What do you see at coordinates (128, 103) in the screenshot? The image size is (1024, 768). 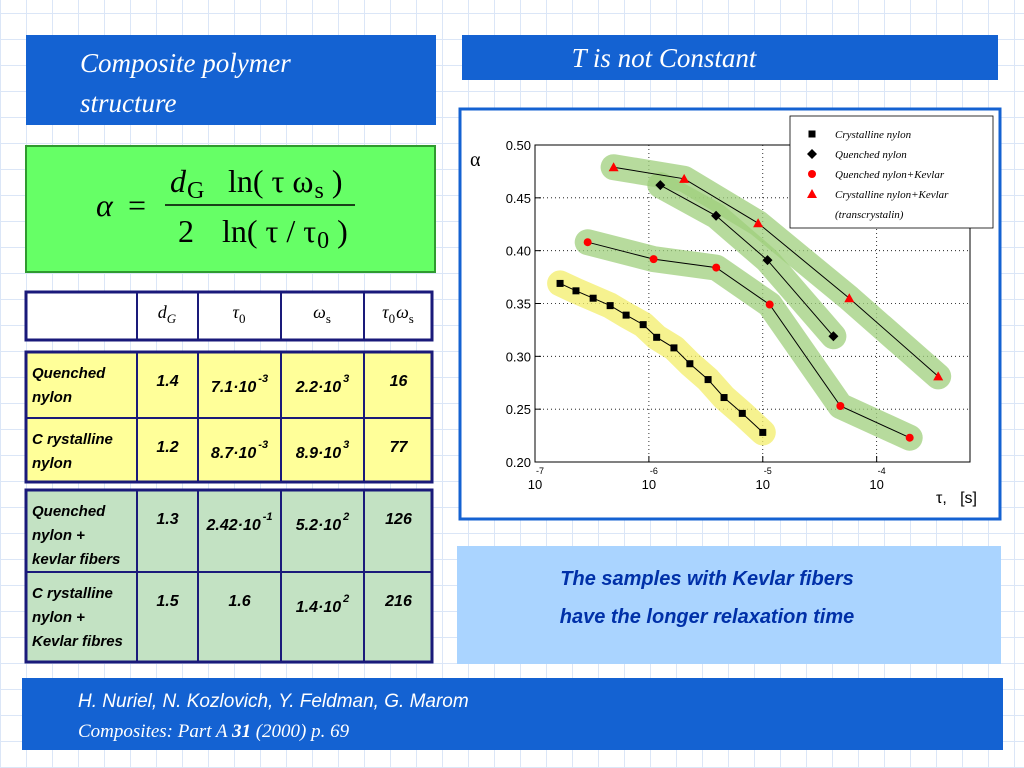 I see `left-title: structure` at bounding box center [128, 103].